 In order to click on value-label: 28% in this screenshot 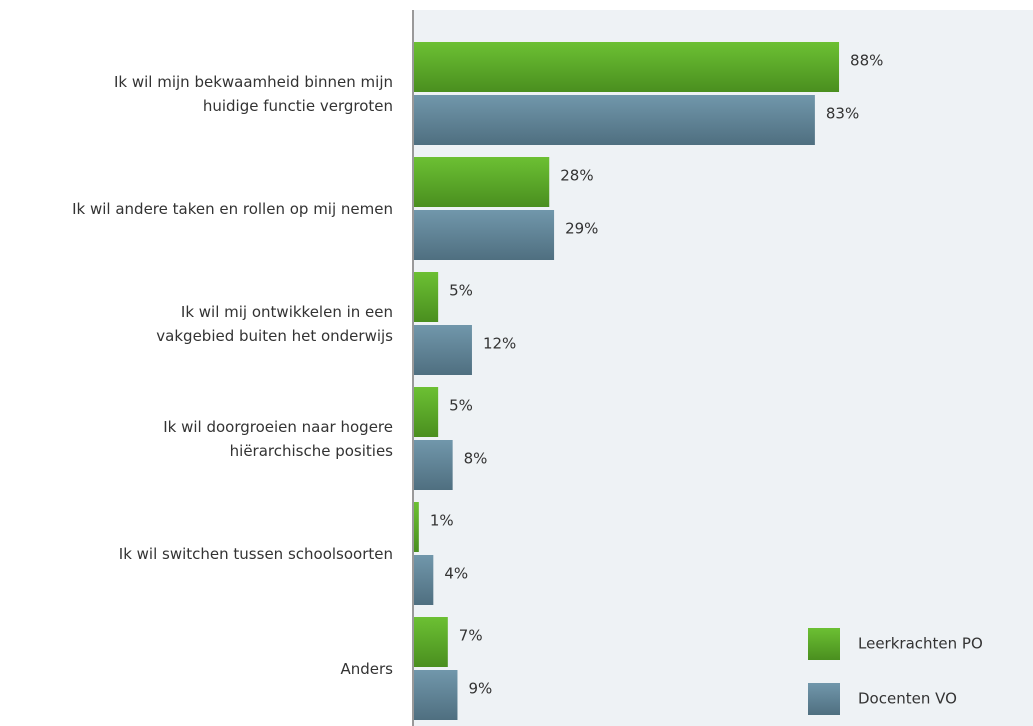, I will do `click(576, 176)`.